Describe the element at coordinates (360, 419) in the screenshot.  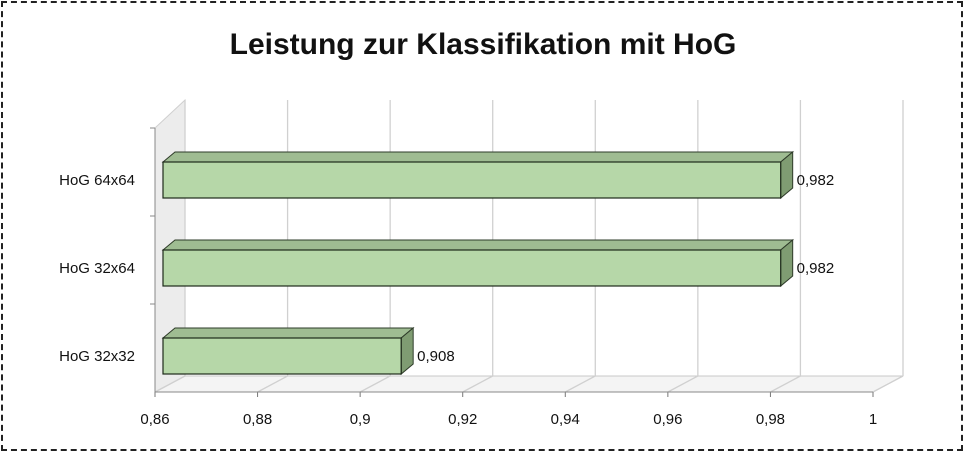
I see `x-tick-label: 0,9` at that location.